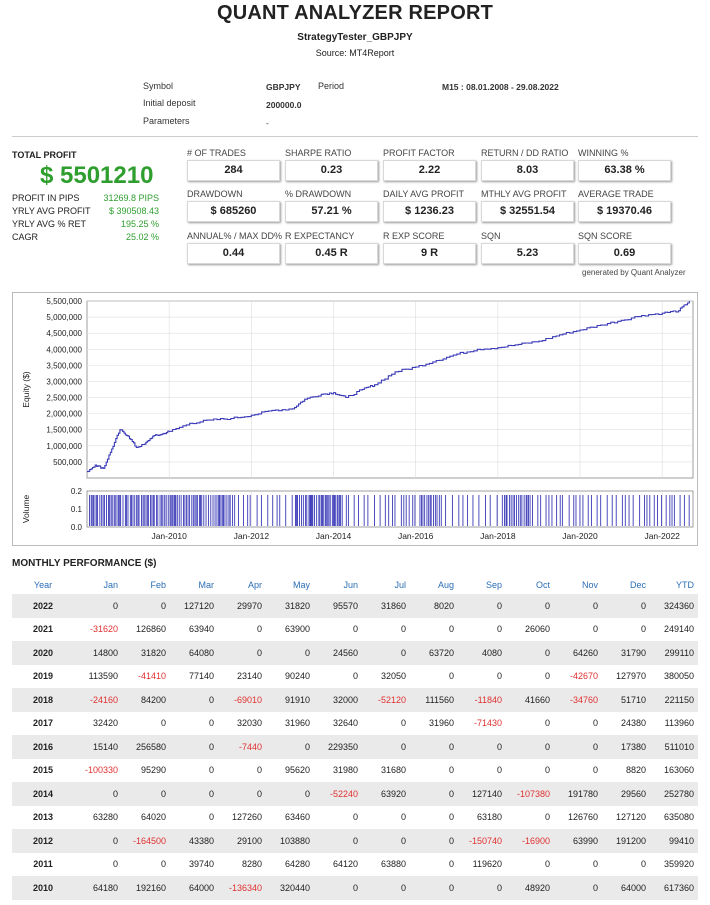  What do you see at coordinates (331, 170) in the screenshot?
I see `metric-value: 0.23` at bounding box center [331, 170].